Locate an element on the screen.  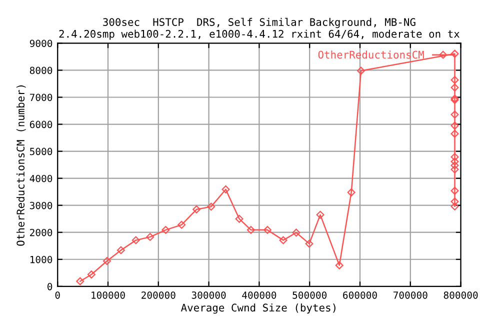
x-tick-label: 800000 is located at coordinates (461, 295).